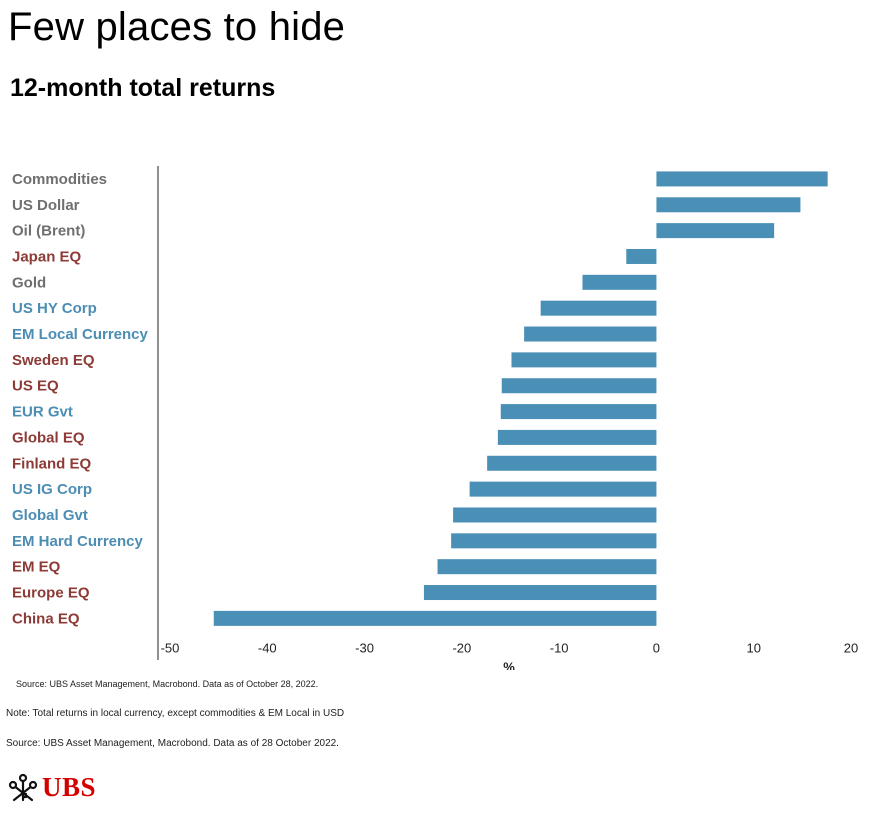  What do you see at coordinates (46, 205) in the screenshot?
I see `category-label: US Dollar` at bounding box center [46, 205].